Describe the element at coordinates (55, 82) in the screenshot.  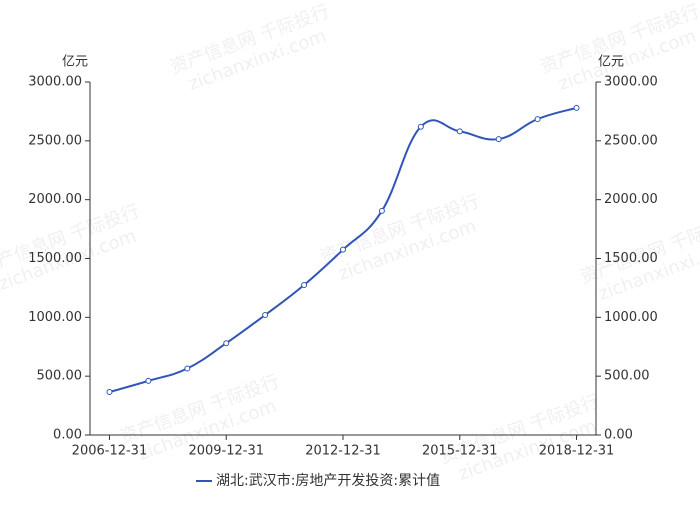
I see `y-tick-label: 3000.00` at that location.